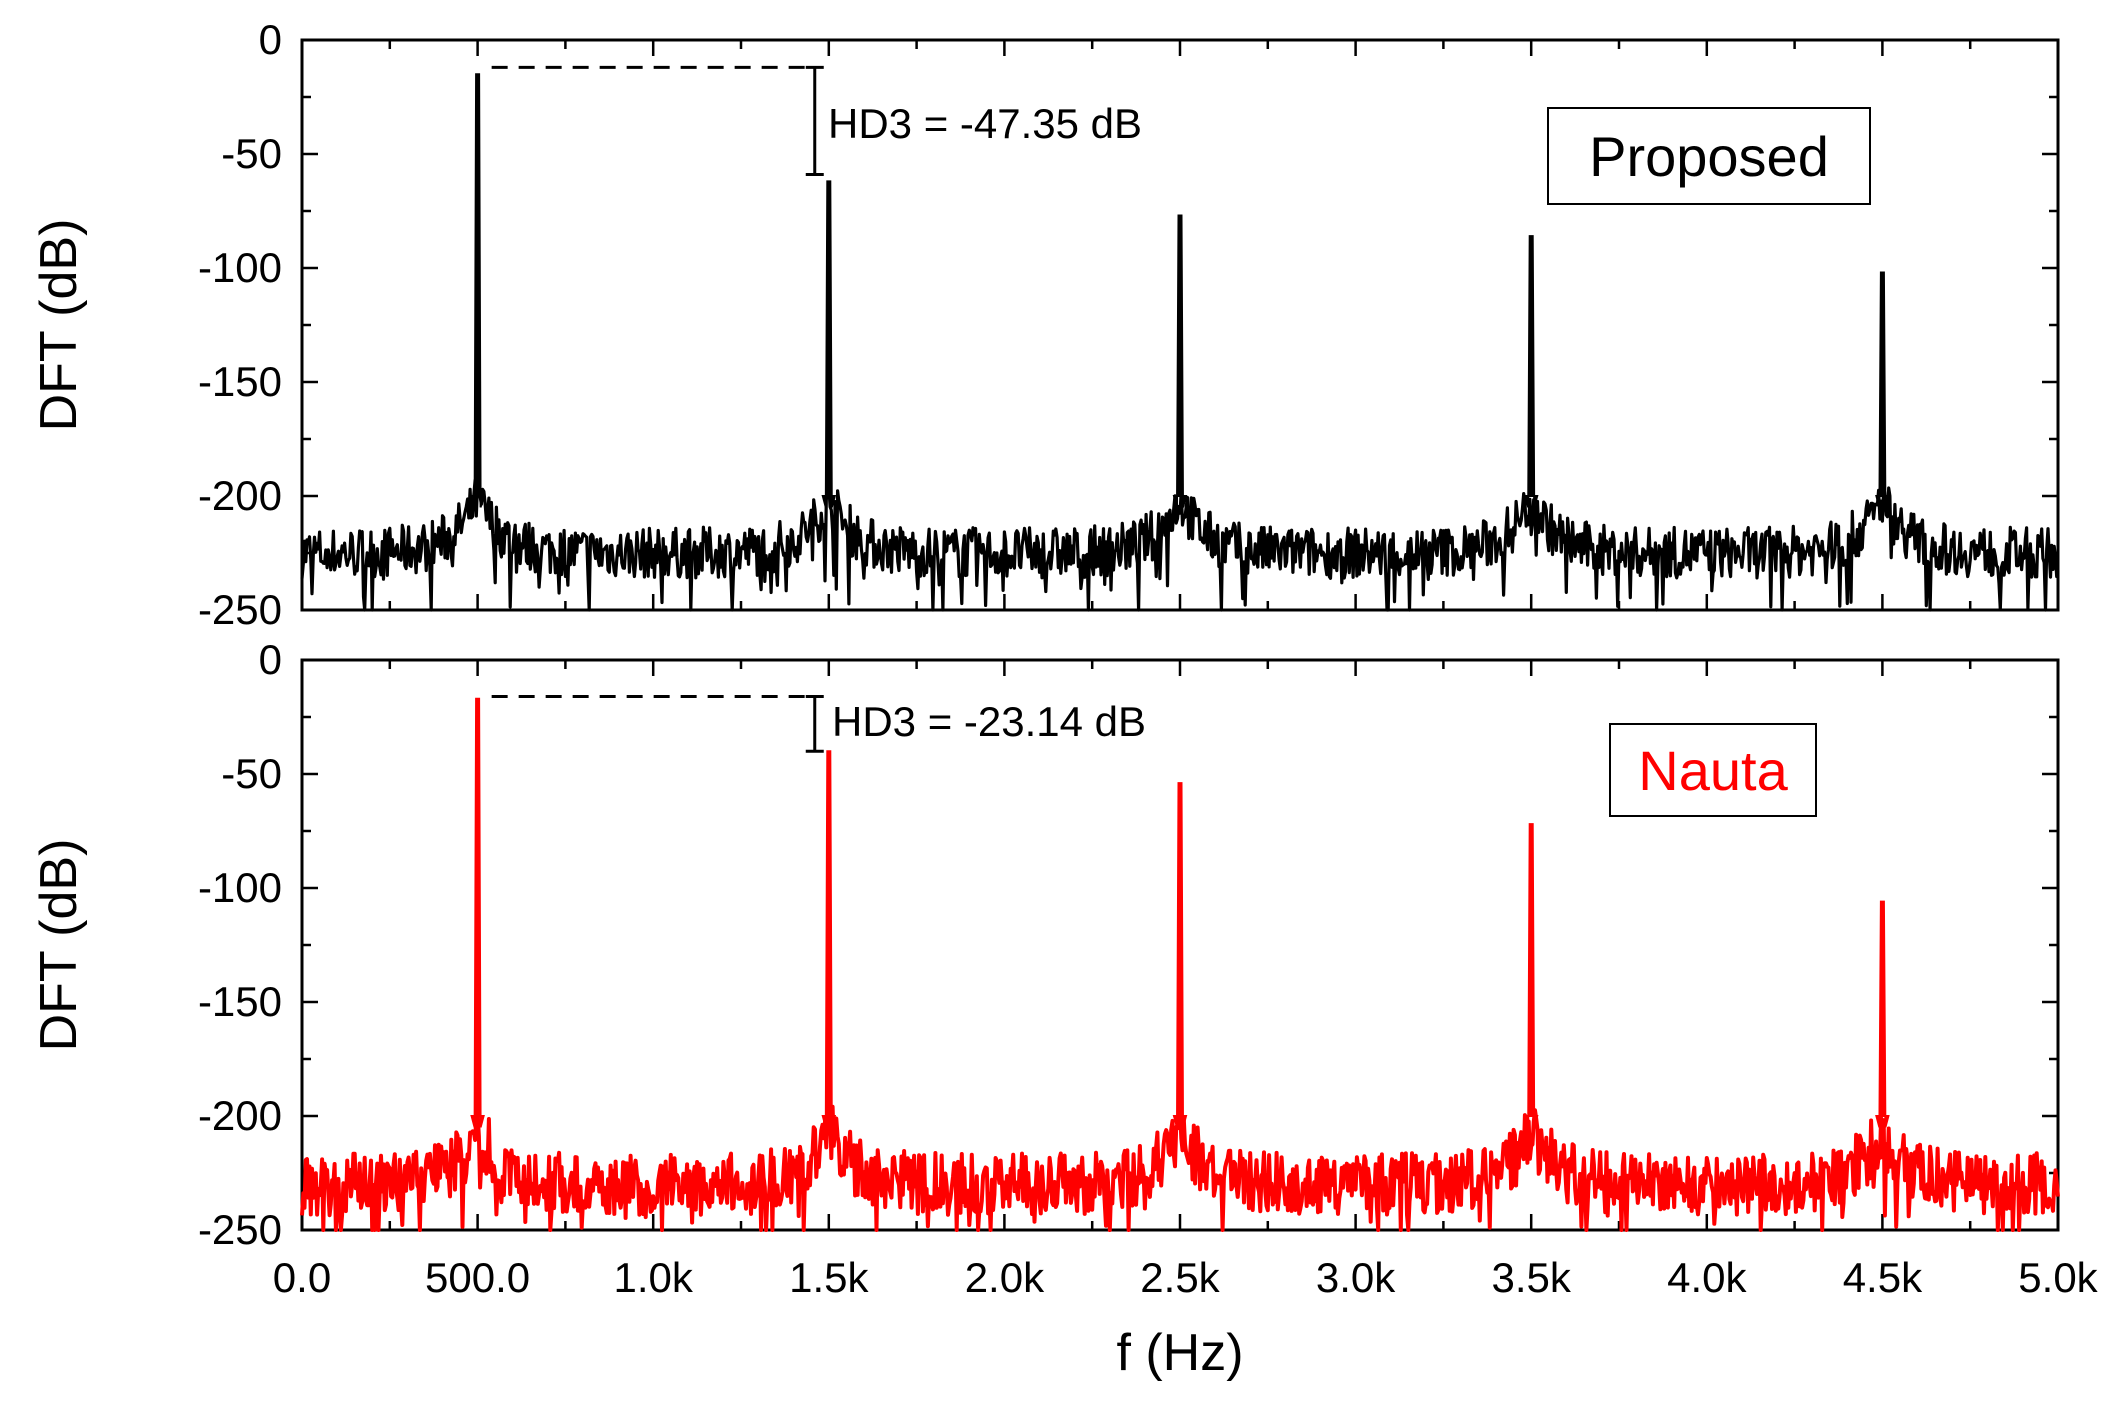 This screenshot has height=1413, width=2126. I want to click on nauta-legend-label: Nauta, so click(1713, 770).